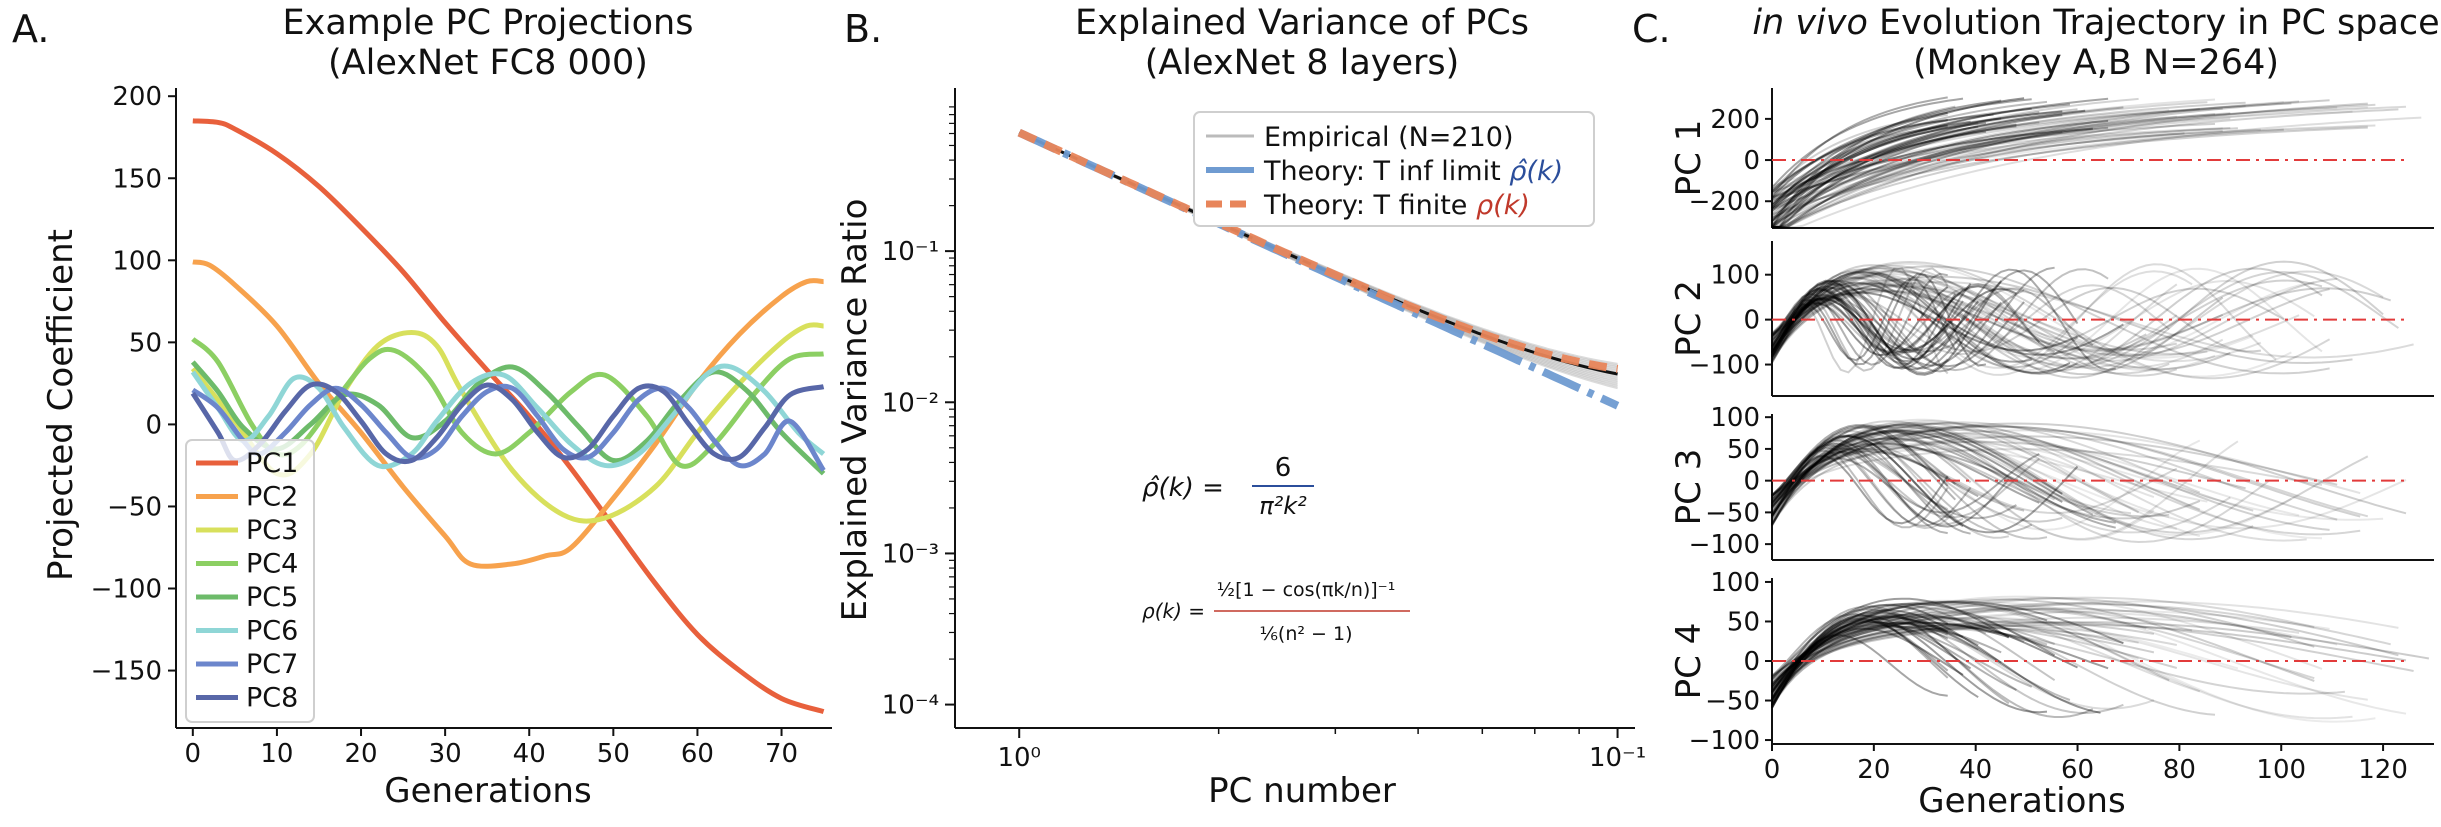  Describe the element at coordinates (1732, 513) in the screenshot. I see `subplot-ytick-label: −50` at that location.